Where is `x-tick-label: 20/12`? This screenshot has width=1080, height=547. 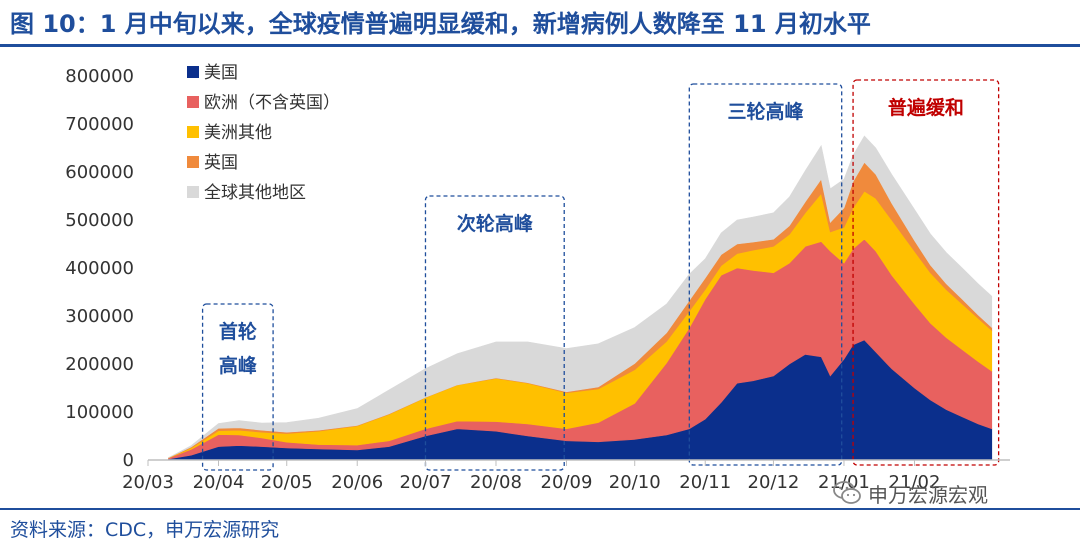
x-tick-label: 20/12 is located at coordinates (774, 482).